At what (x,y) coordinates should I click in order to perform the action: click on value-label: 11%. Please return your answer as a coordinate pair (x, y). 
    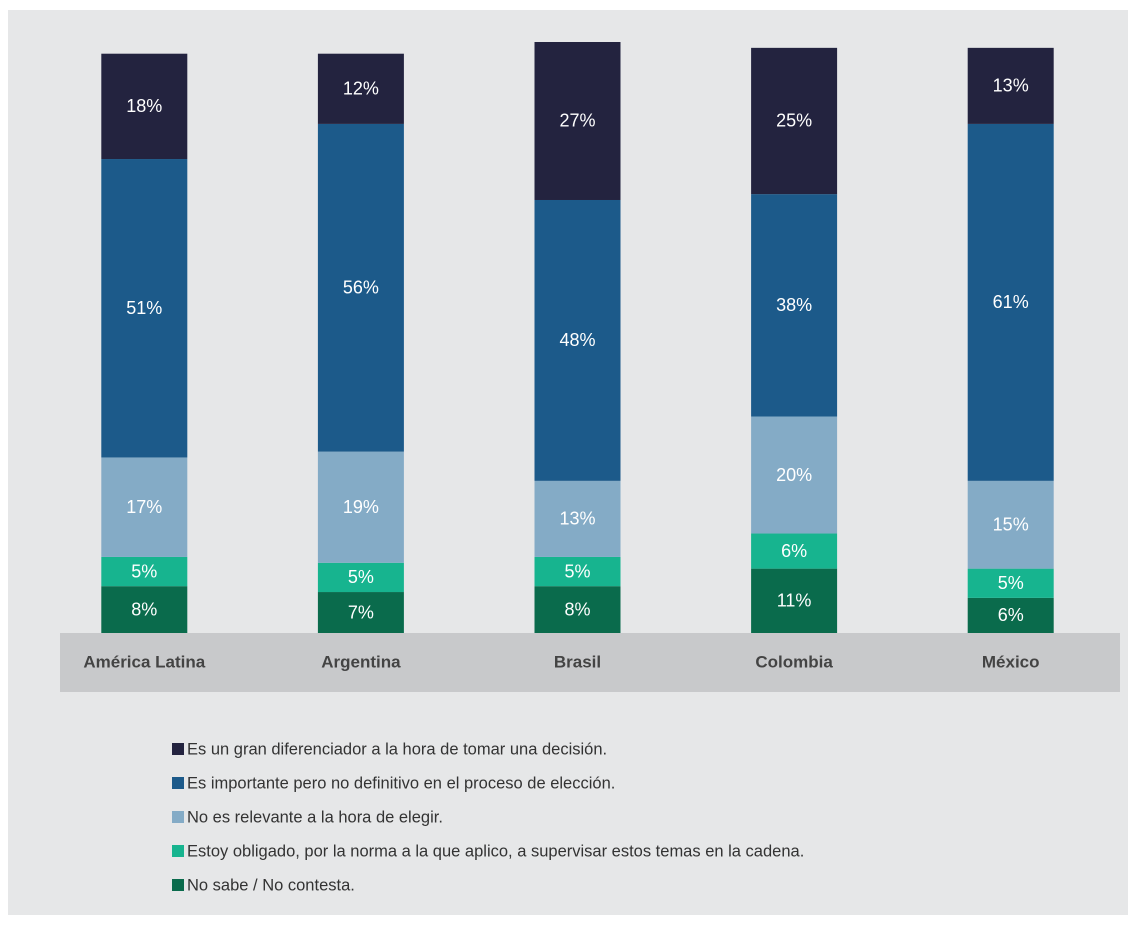
    Looking at the image, I should click on (794, 601).